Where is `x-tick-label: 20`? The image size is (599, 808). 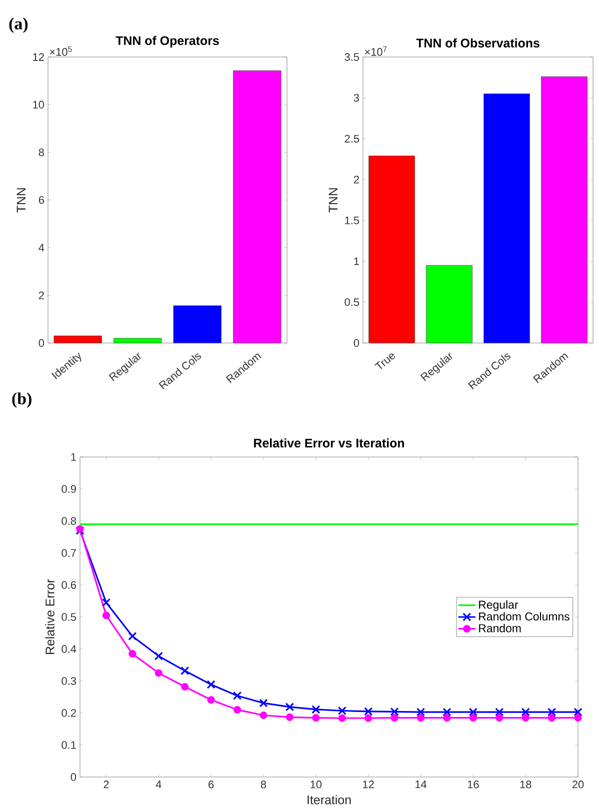 x-tick-label: 20 is located at coordinates (578, 784).